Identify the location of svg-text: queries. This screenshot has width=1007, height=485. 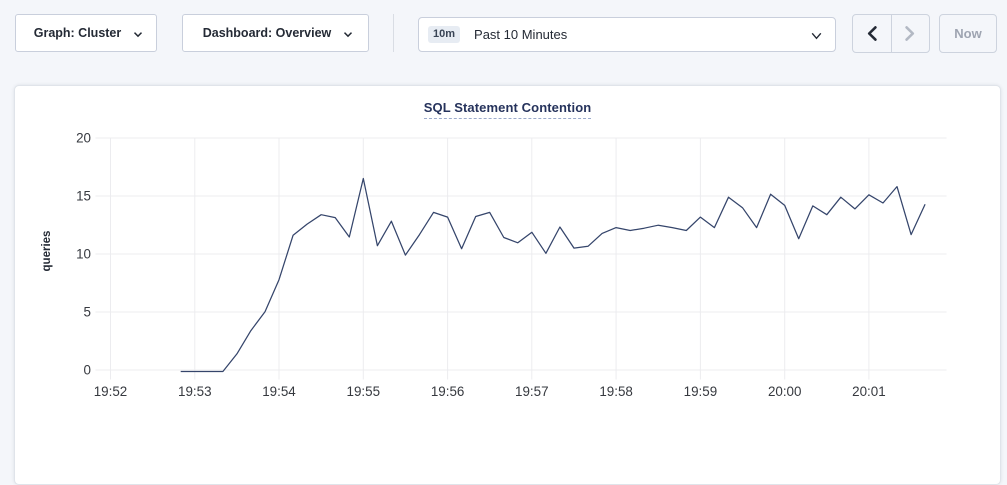
(47, 251).